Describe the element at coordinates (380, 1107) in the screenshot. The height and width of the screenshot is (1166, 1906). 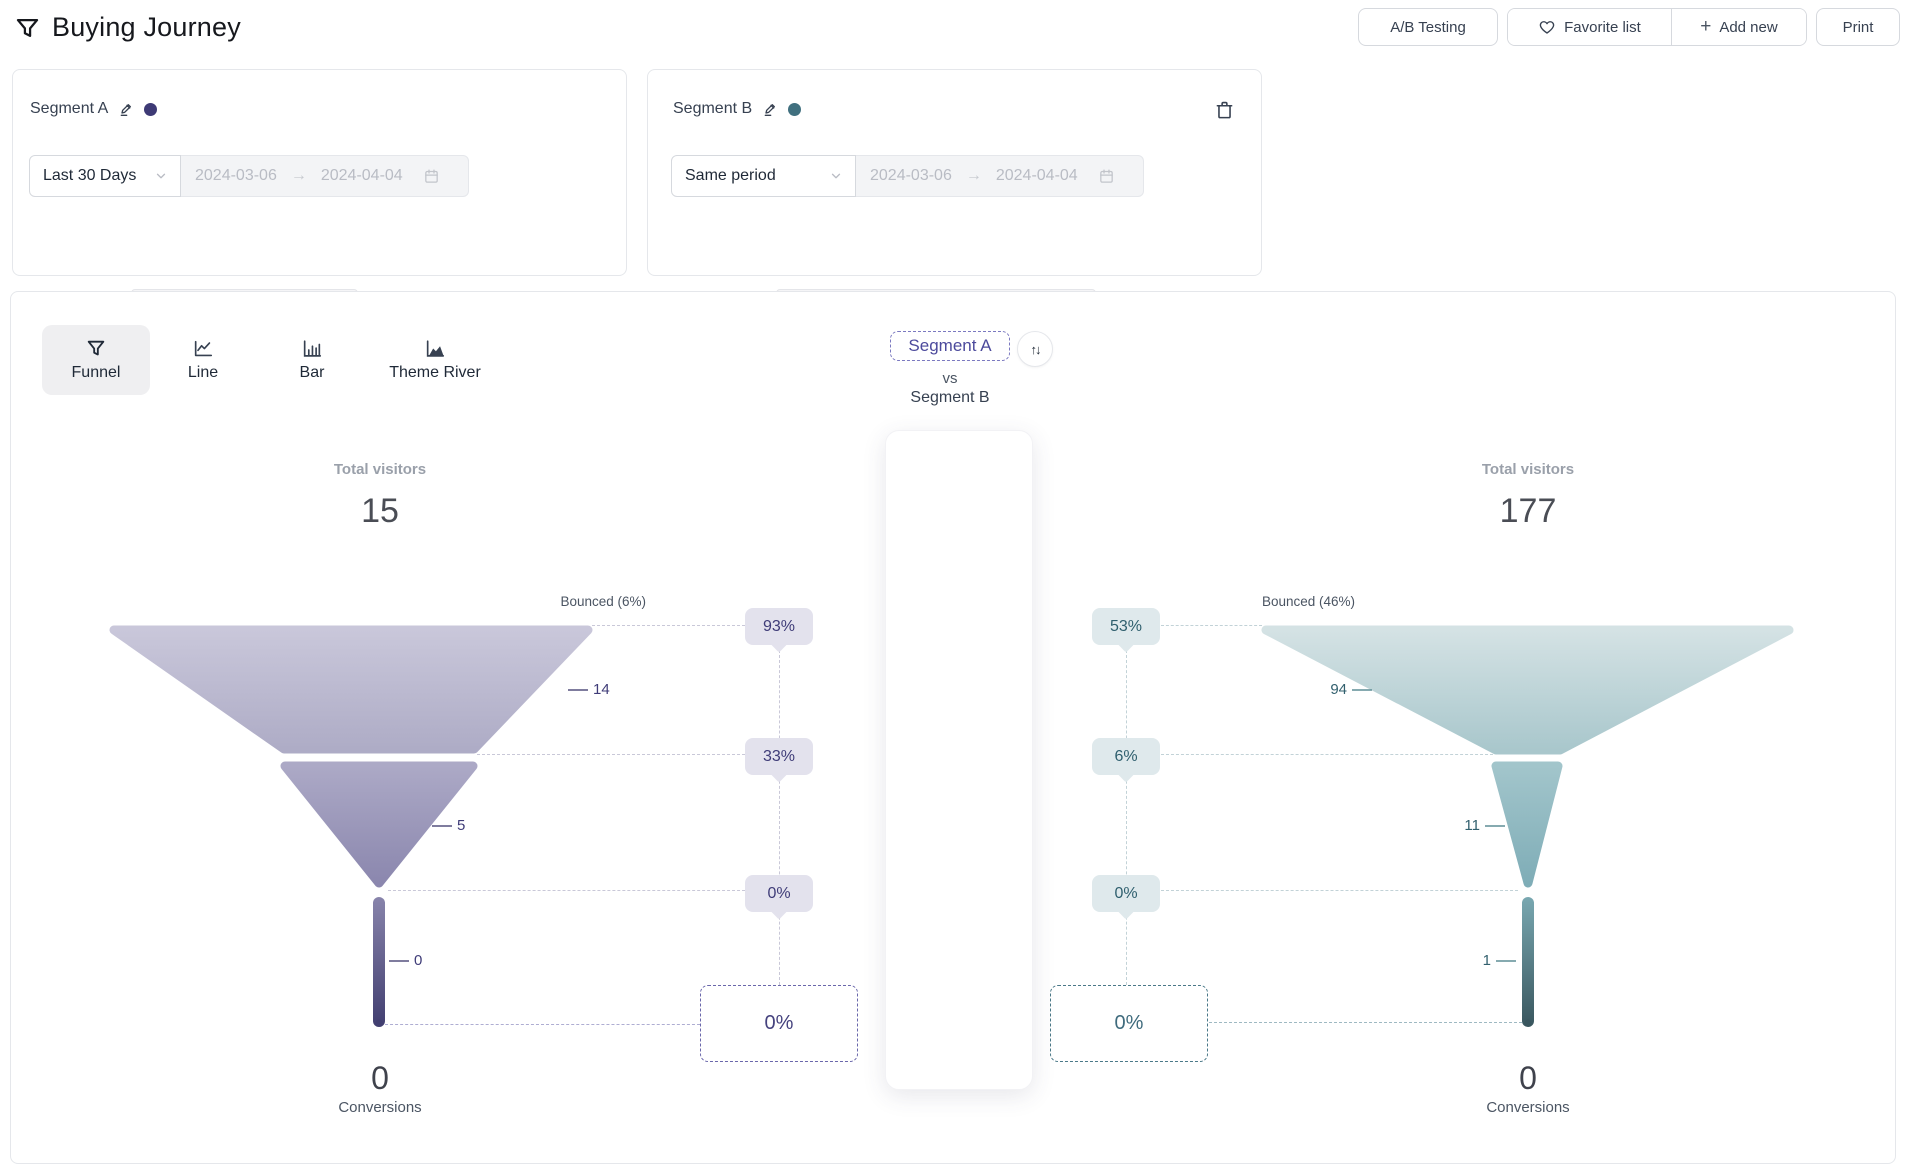
I see `conversions-label-a: Conversions` at that location.